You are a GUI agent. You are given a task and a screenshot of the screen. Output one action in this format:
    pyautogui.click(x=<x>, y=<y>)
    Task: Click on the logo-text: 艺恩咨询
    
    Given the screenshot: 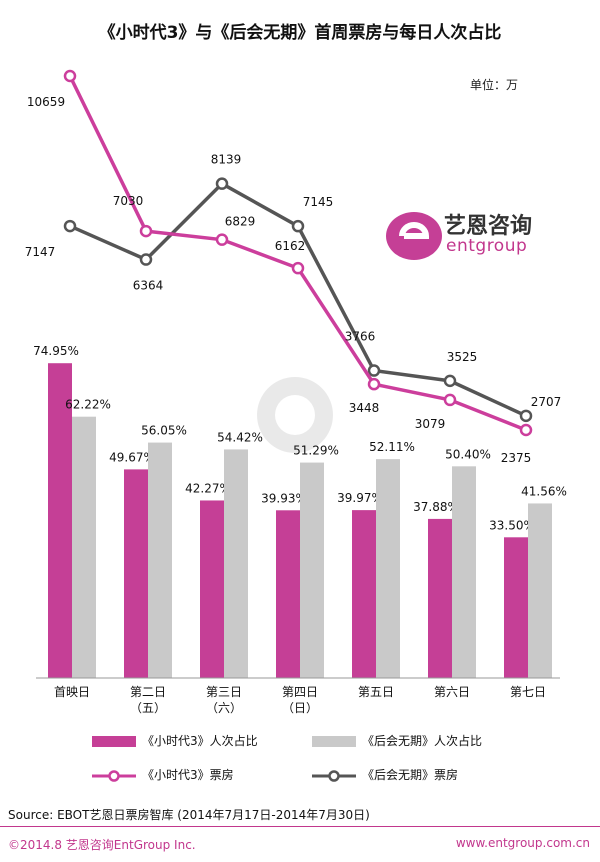 What is the action you would take?
    pyautogui.click(x=488, y=226)
    